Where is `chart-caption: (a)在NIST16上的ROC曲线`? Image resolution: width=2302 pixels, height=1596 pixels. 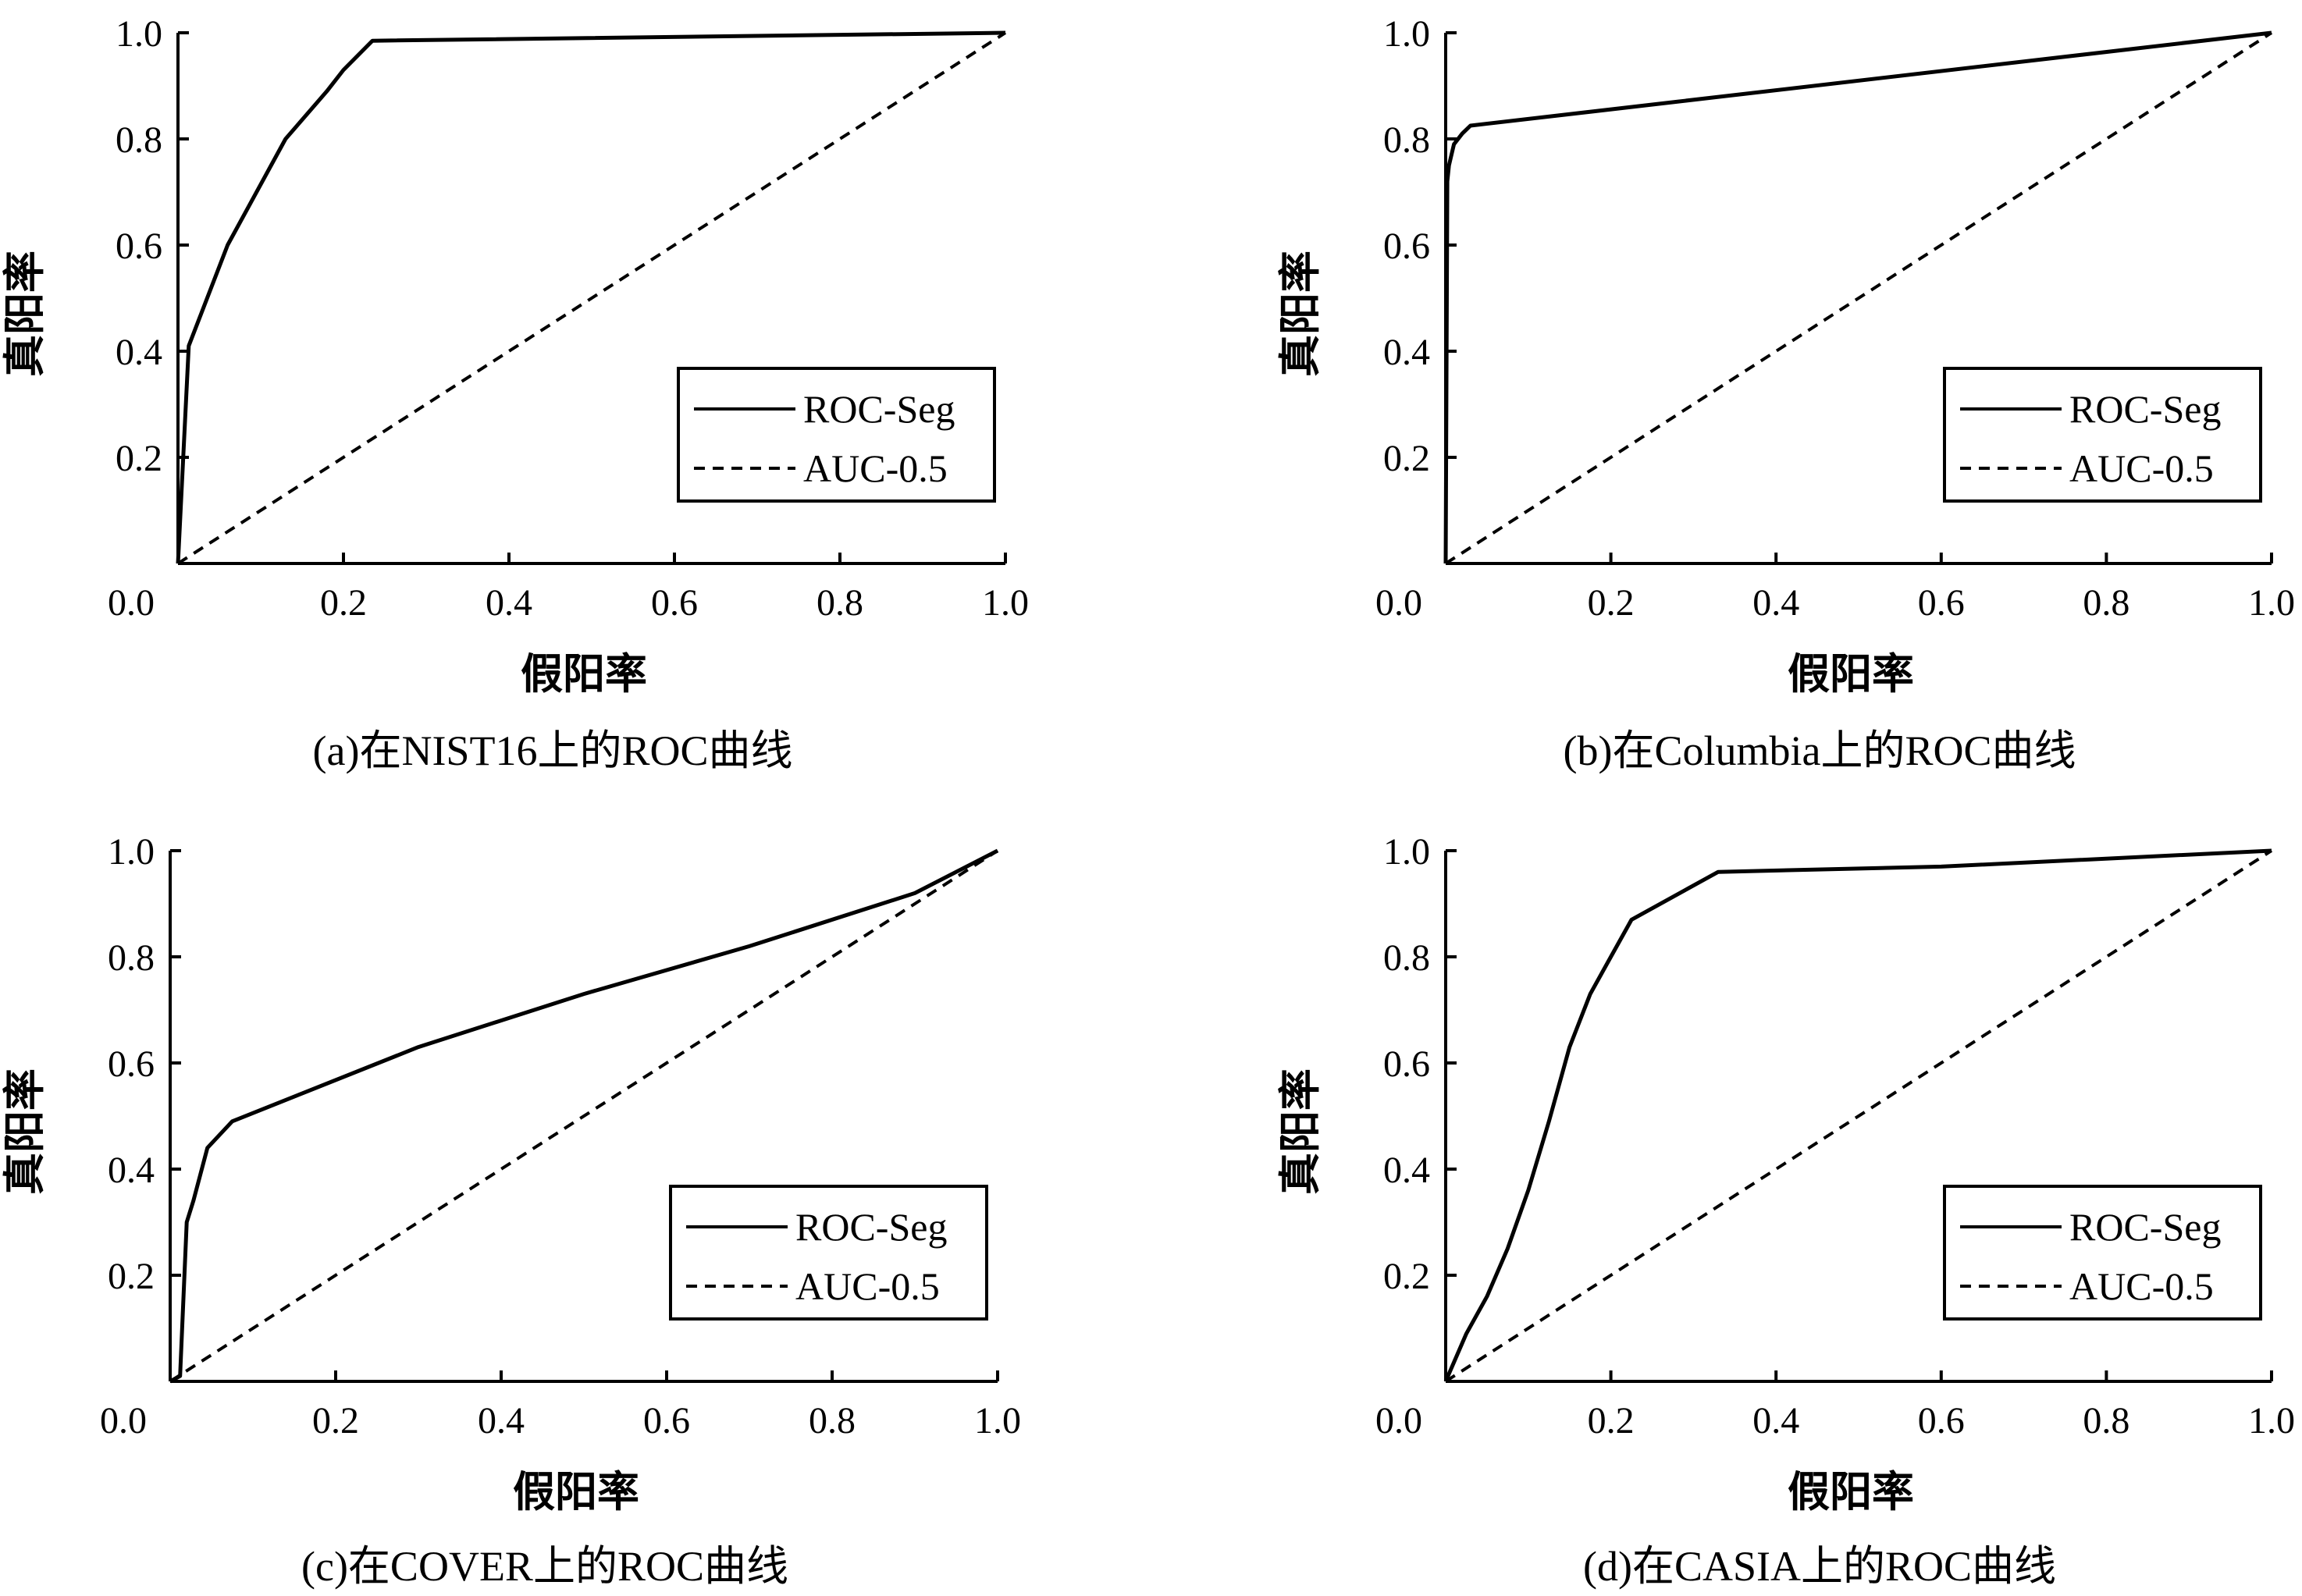 chart-caption: (a)在NIST16上的ROC曲线 is located at coordinates (553, 750).